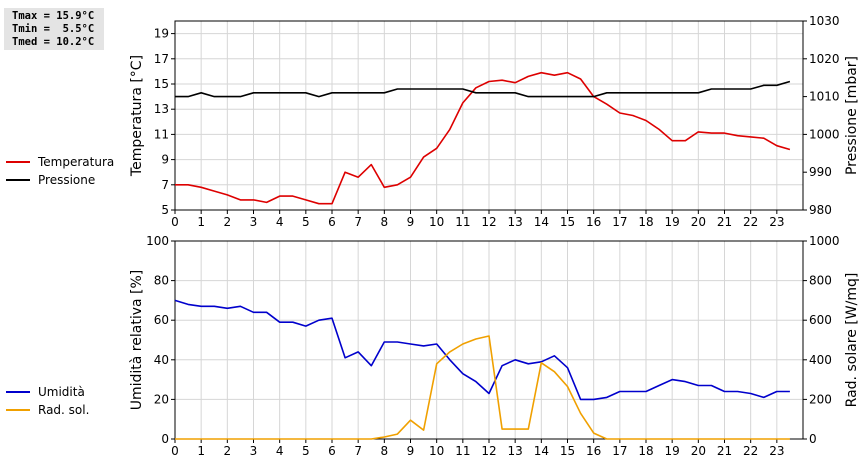 This screenshot has height=460, width=860. Describe the element at coordinates (776, 222) in the screenshot. I see `panel1-xtick-label: 23` at that location.